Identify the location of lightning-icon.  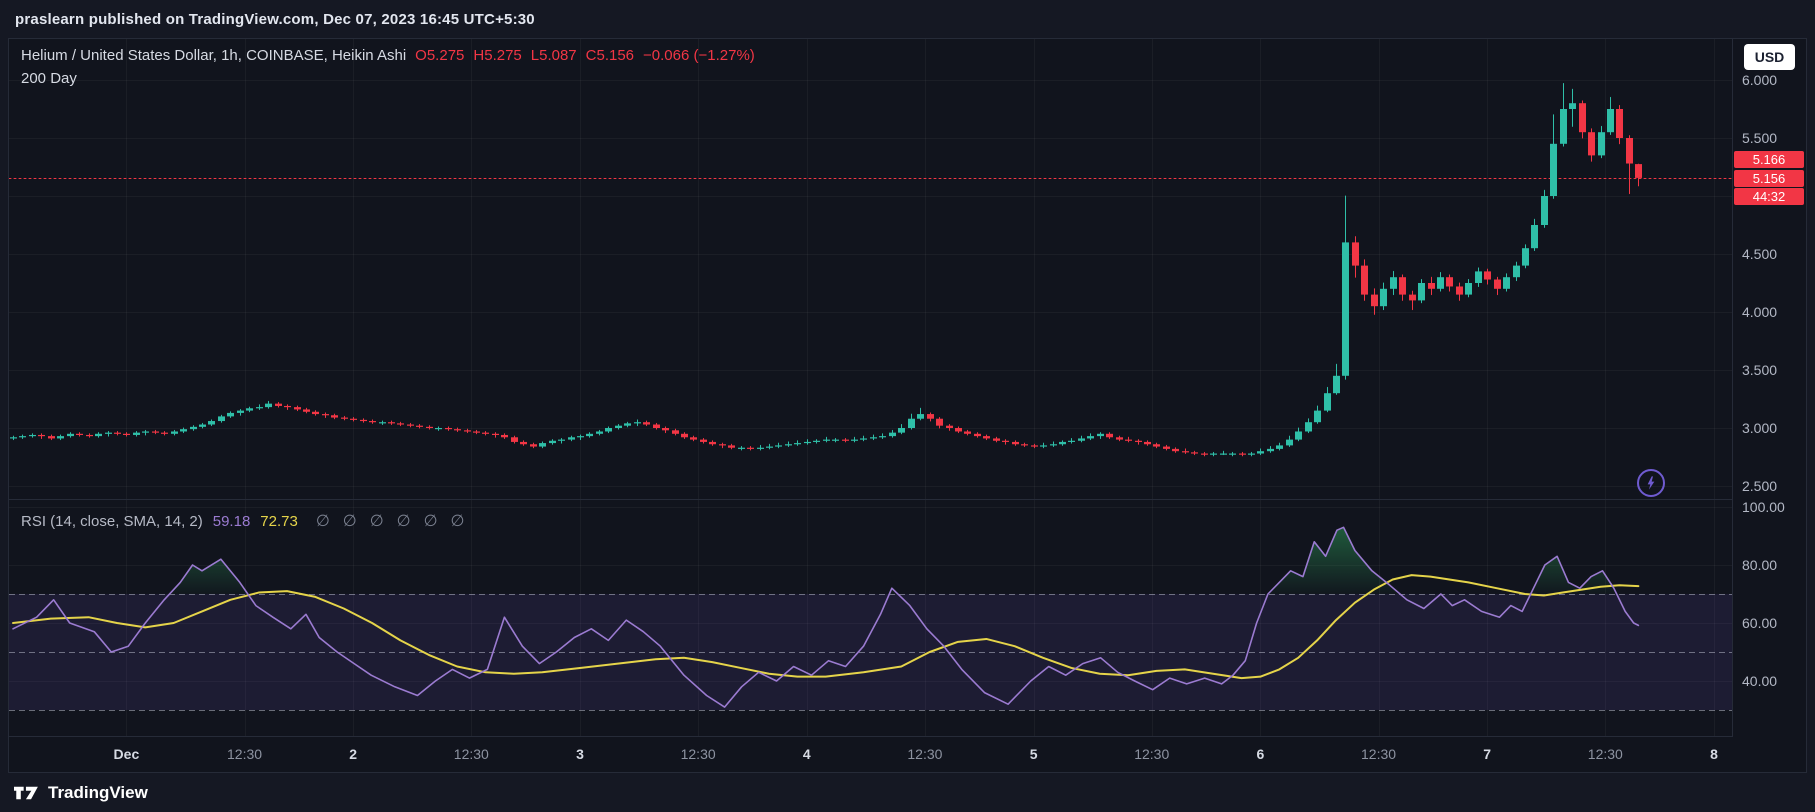
(1651, 483).